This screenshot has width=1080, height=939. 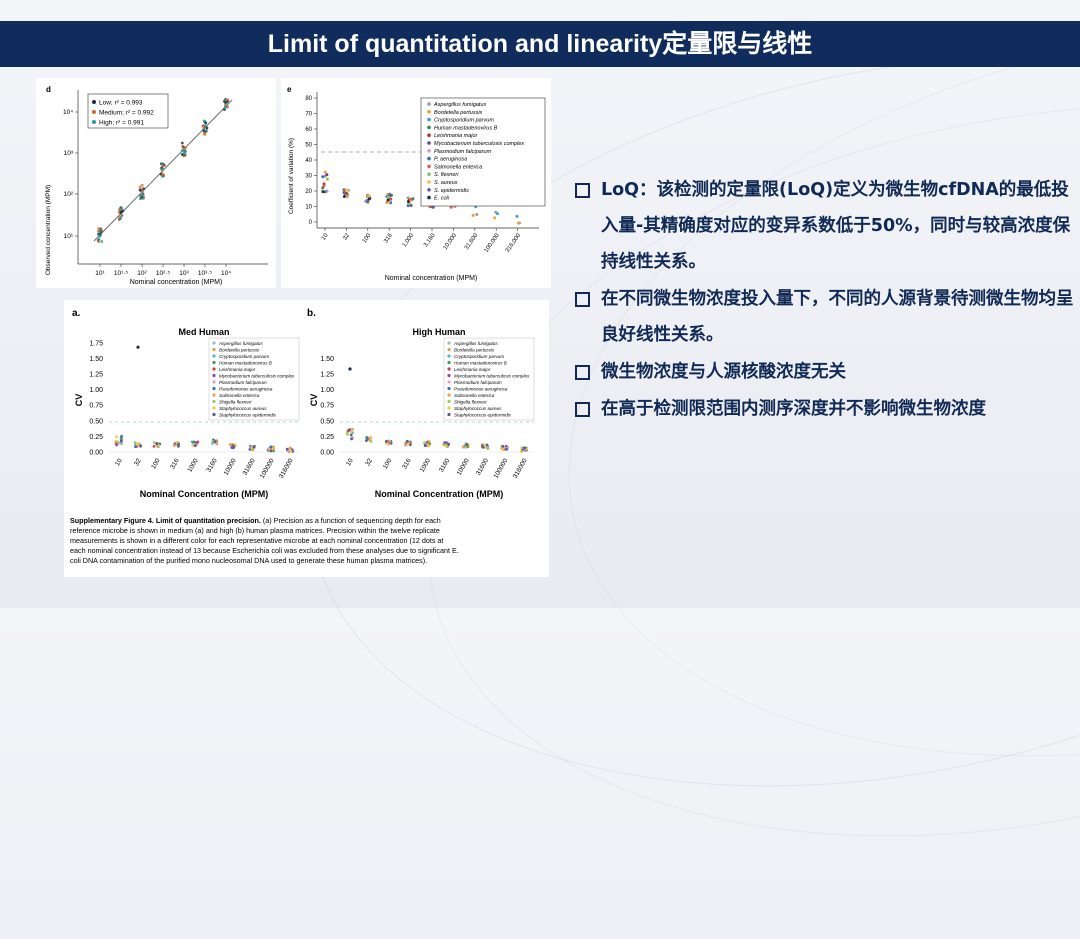 I want to click on figure-e-legend-label: Salmonella enterica, so click(x=458, y=167).